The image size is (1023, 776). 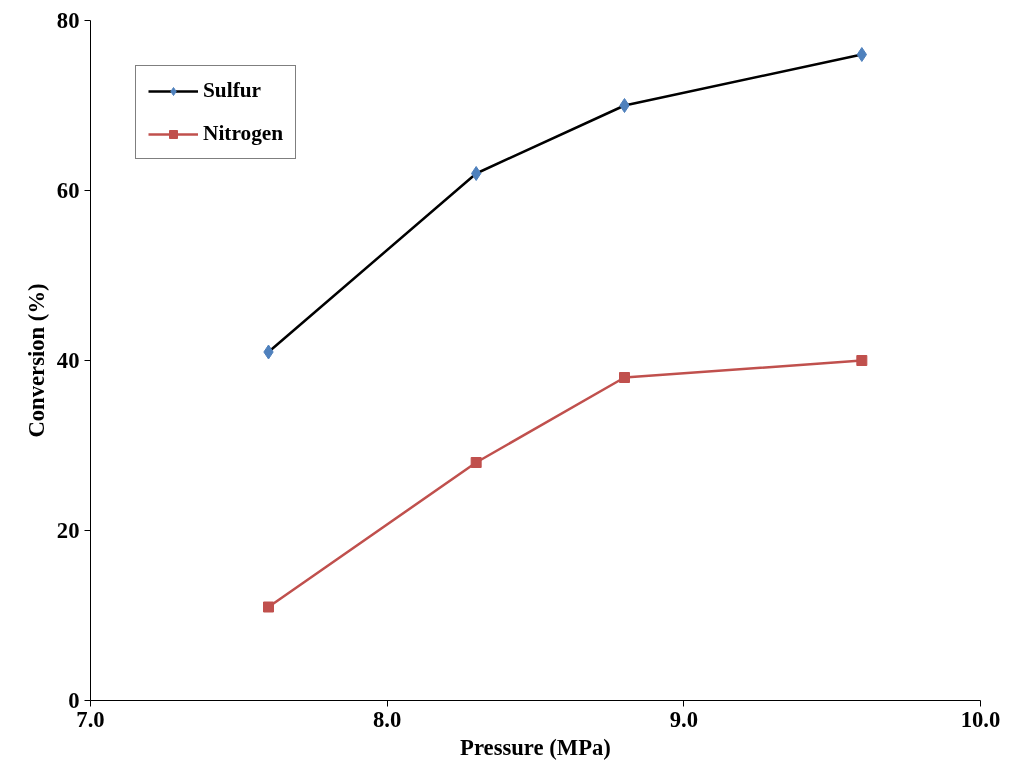 What do you see at coordinates (68, 530) in the screenshot?
I see `y-tick-label: 20` at bounding box center [68, 530].